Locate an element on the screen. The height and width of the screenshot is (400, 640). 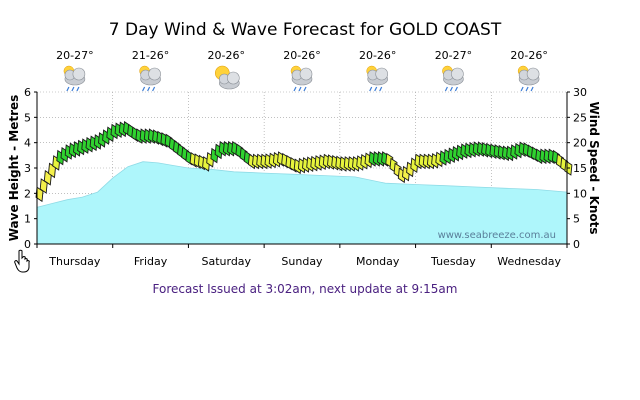
y-axis-label: Wave Height - Metres is located at coordinates (14, 168).